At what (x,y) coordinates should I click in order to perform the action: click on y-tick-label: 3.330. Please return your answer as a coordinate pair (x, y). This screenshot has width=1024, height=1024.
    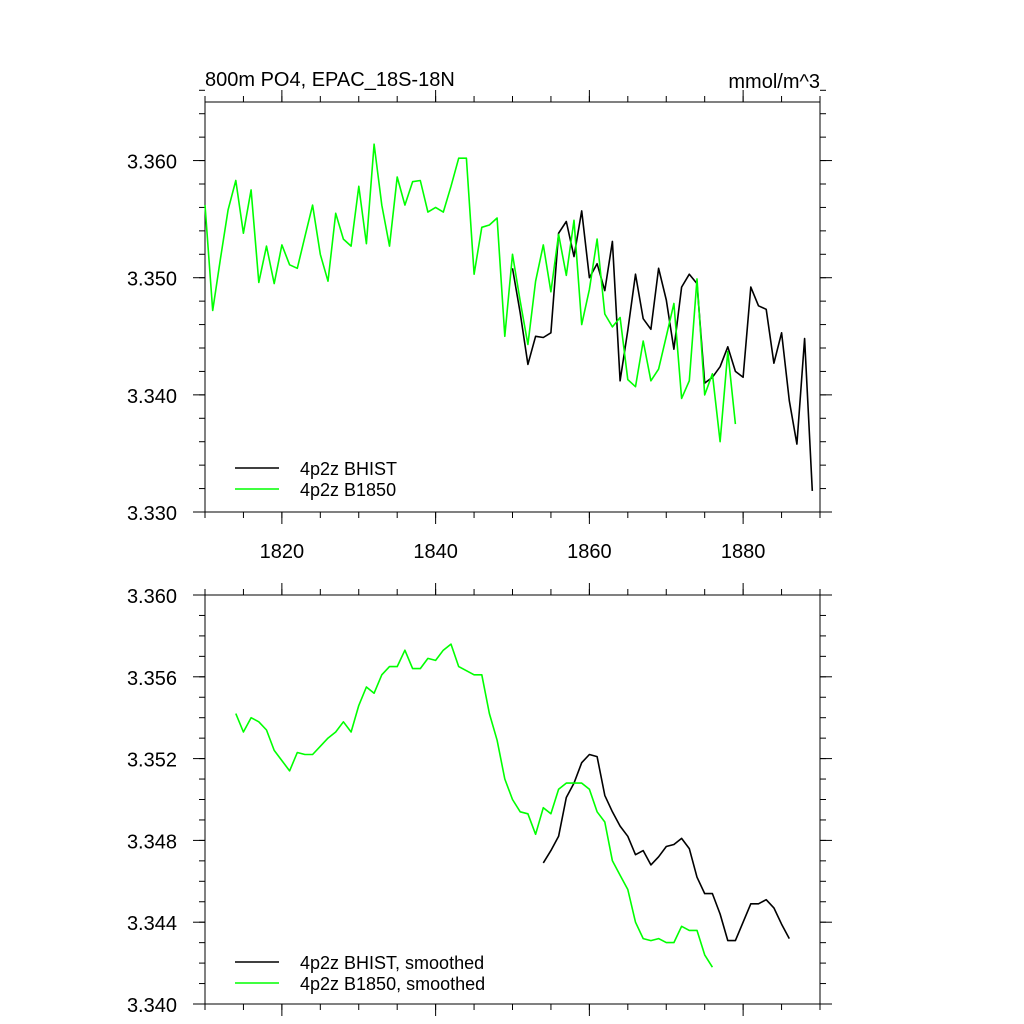
    Looking at the image, I should click on (152, 514).